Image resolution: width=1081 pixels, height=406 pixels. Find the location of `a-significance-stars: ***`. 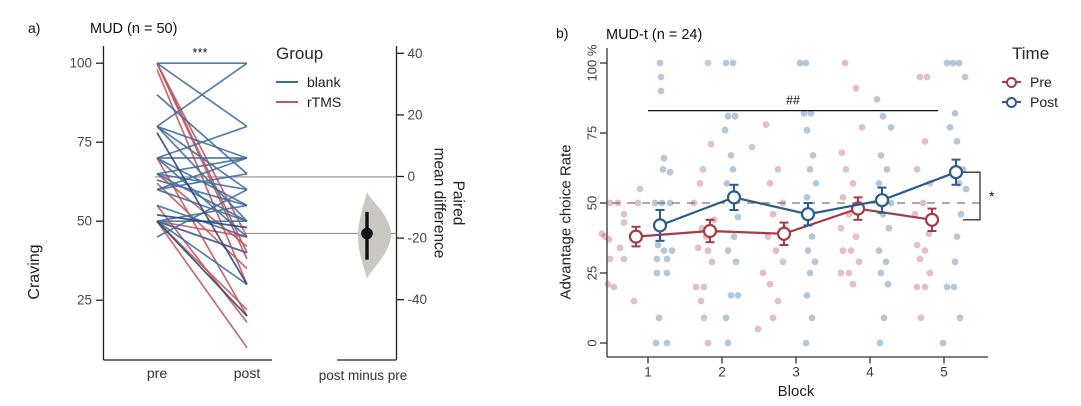

a-significance-stars: *** is located at coordinates (199, 52).